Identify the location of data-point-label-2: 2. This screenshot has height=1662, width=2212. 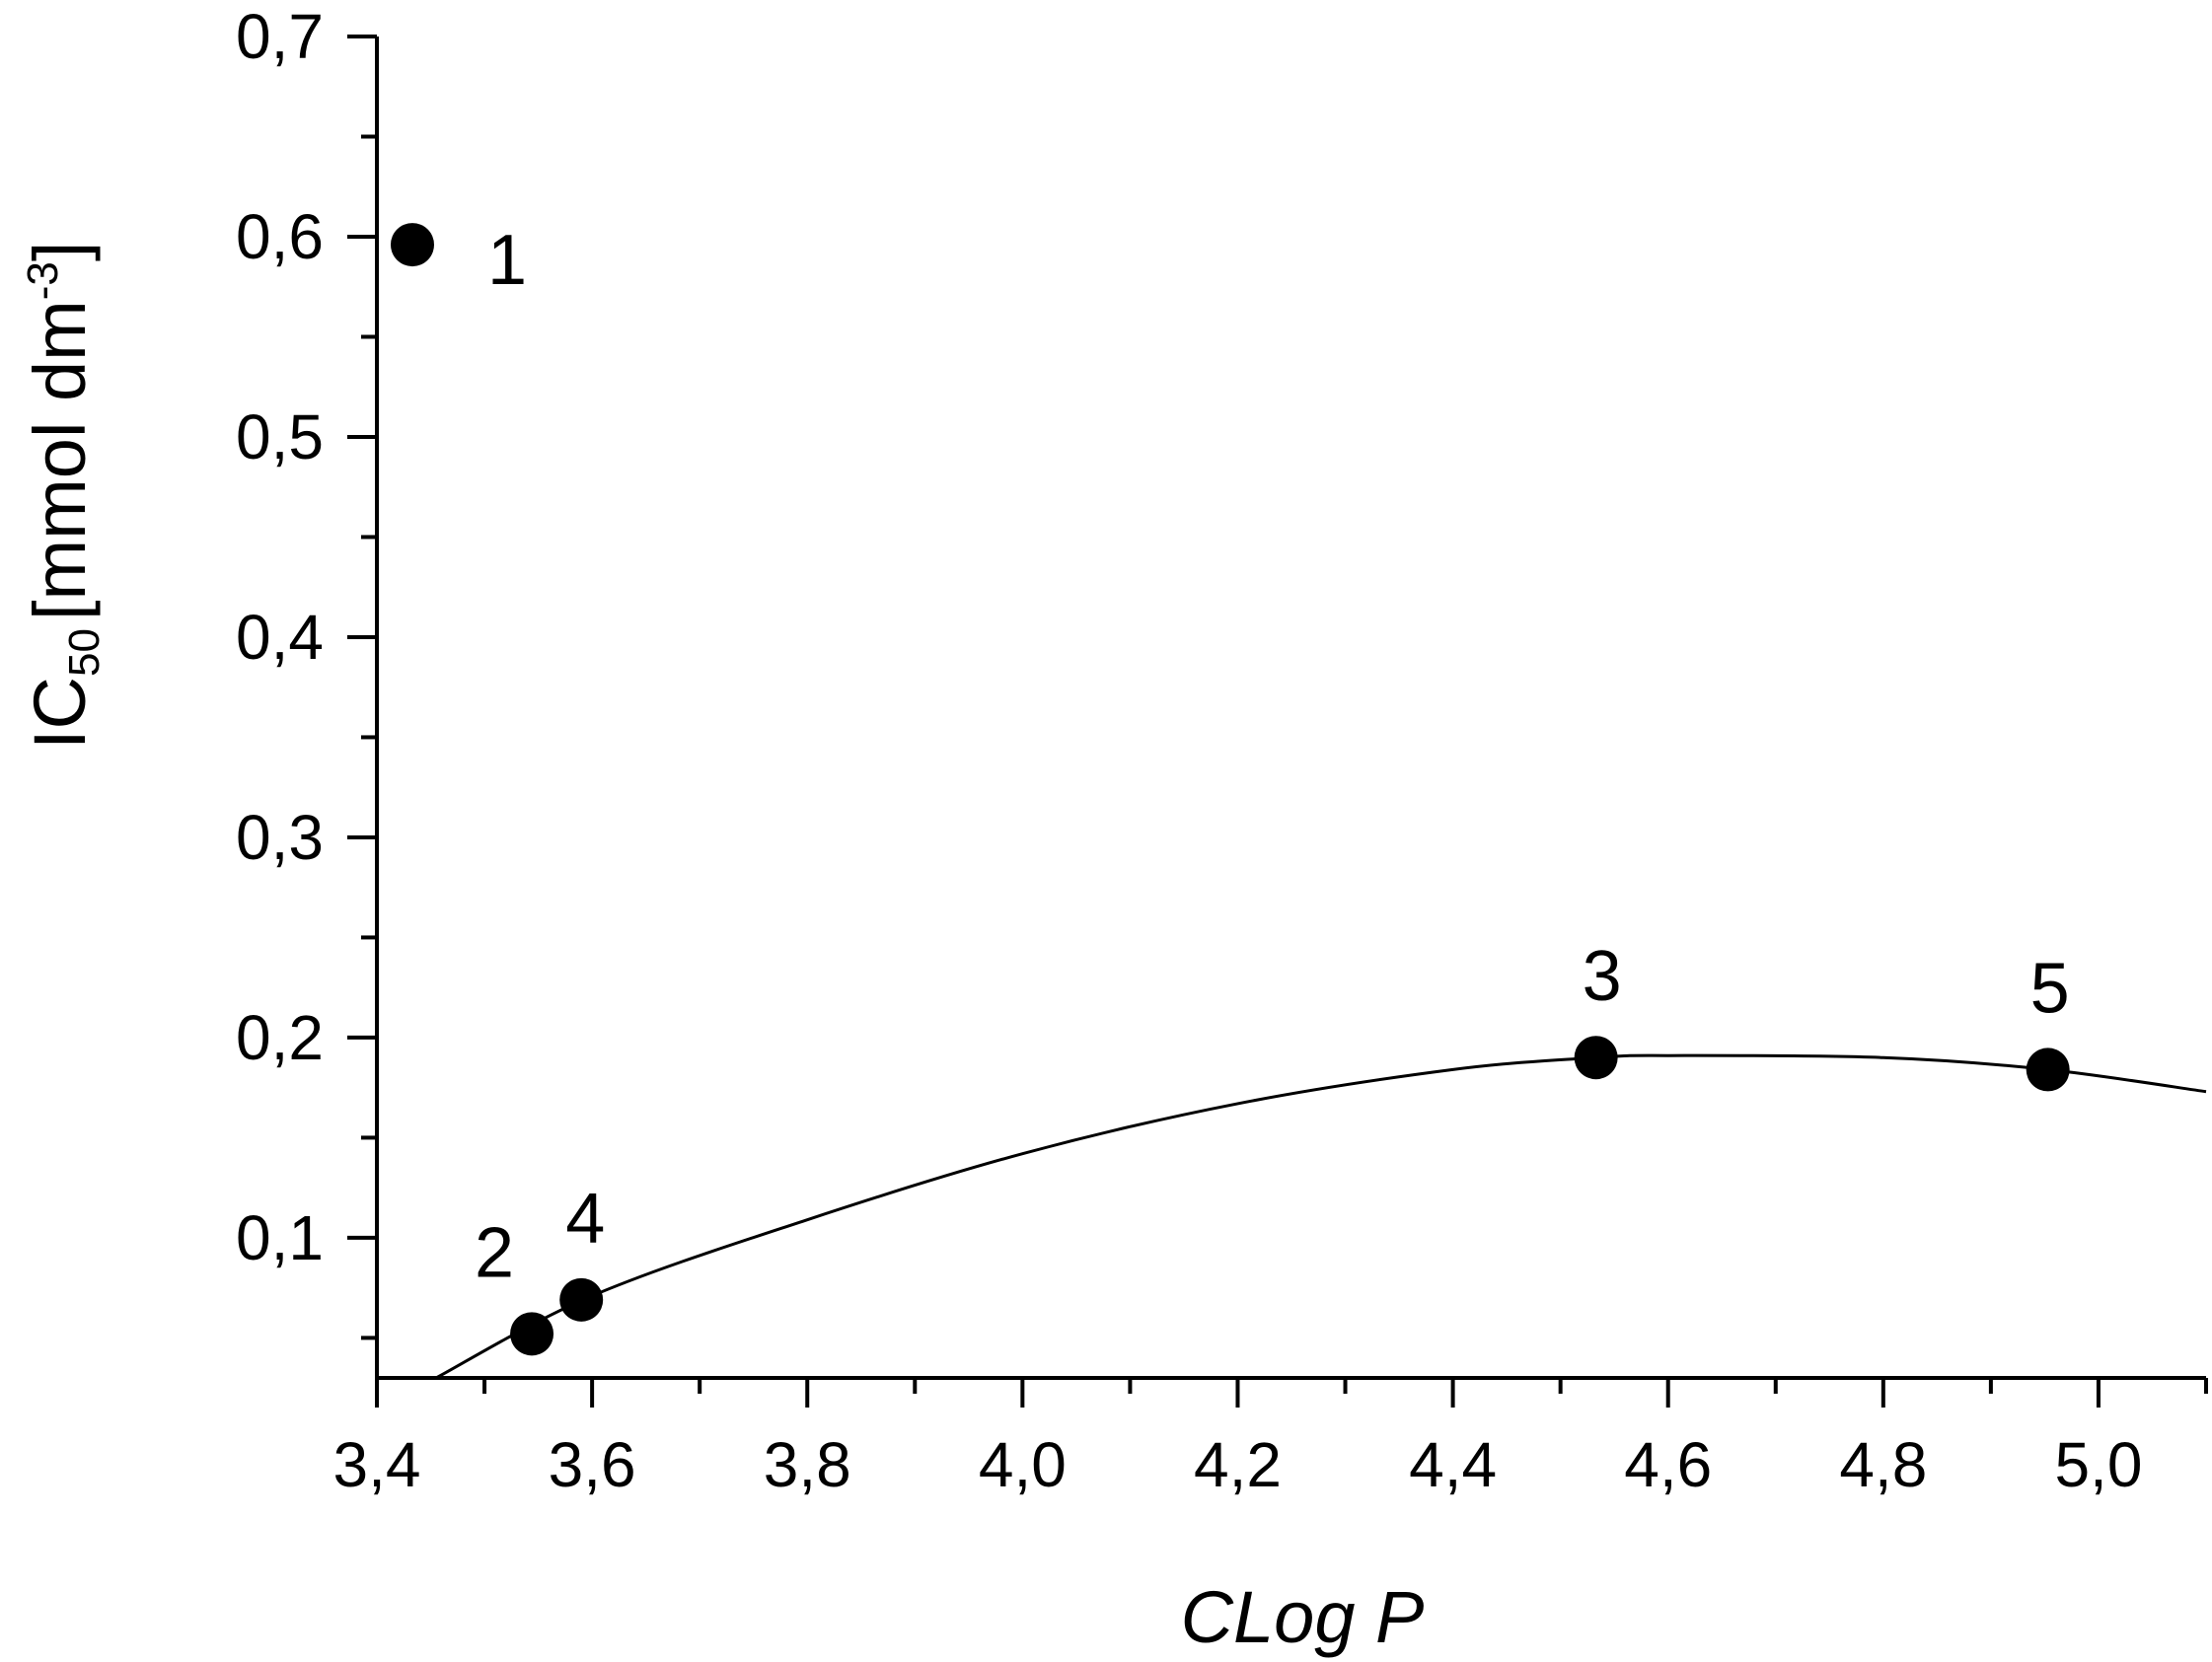
(494, 1252).